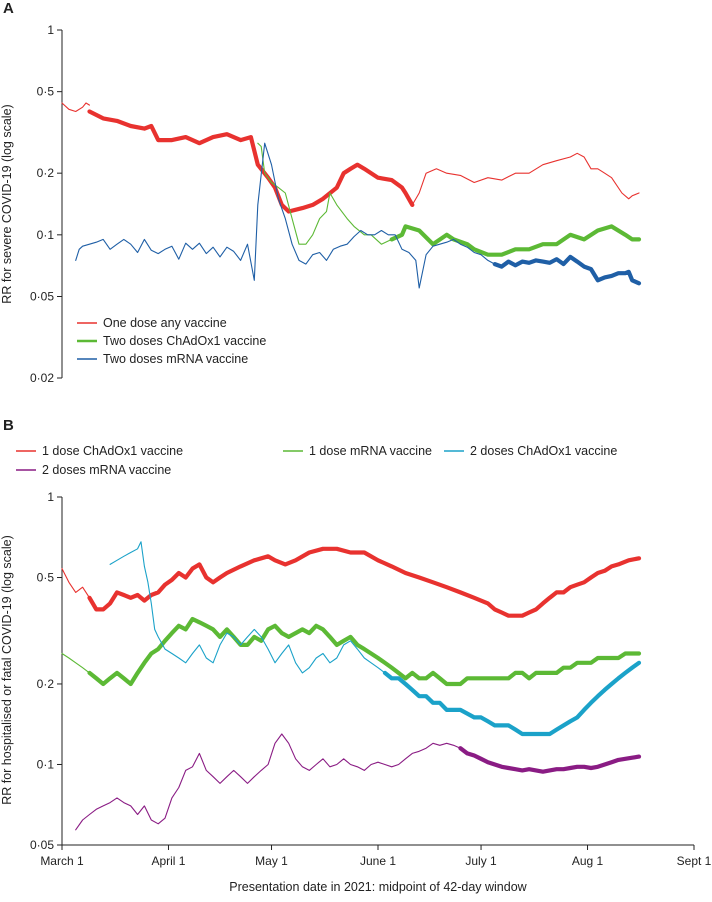 The image size is (712, 902). I want to click on series-1-dose-mrna-vaccine, so click(351, 651).